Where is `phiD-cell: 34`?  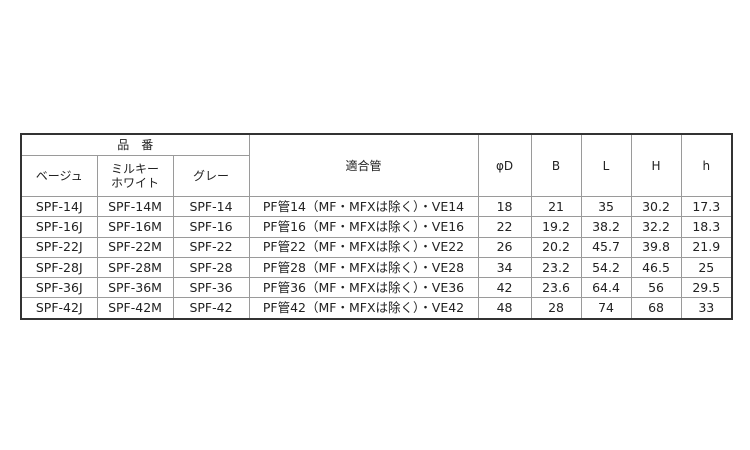 phiD-cell: 34 is located at coordinates (504, 267).